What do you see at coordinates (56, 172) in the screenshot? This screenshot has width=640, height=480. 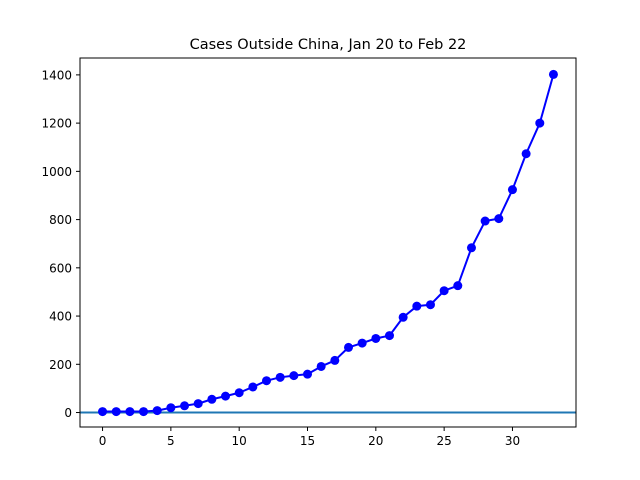 I see `y-tick-label: 1000` at bounding box center [56, 172].